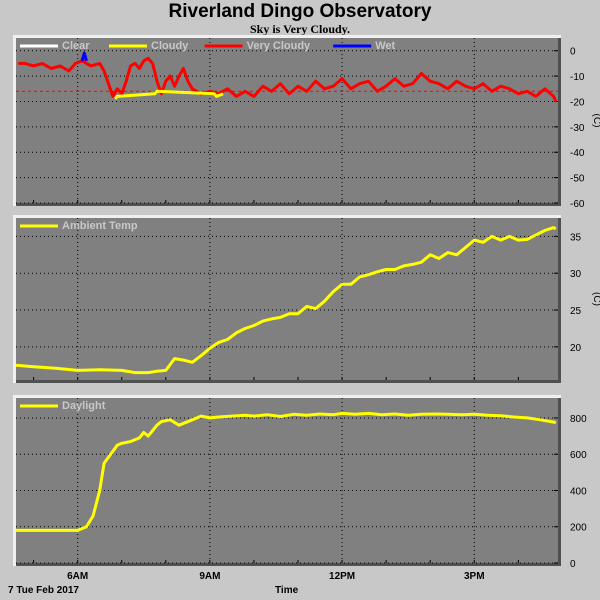  Describe the element at coordinates (474, 576) in the screenshot. I see `x-tick-label: 3PM` at that location.